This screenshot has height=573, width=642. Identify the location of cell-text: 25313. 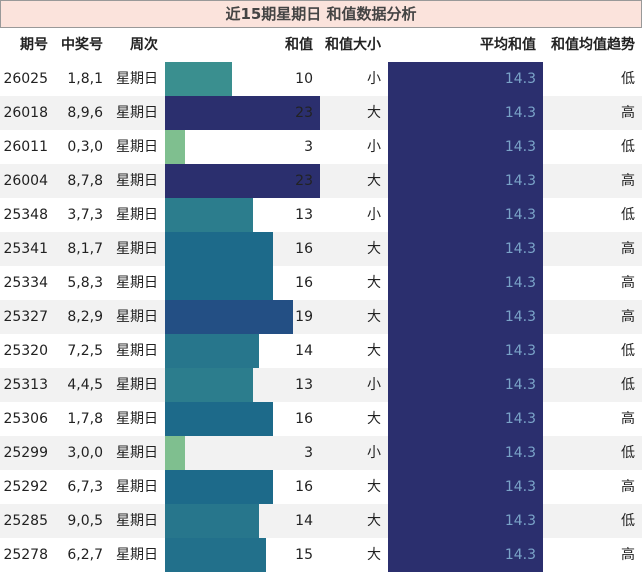
(25, 385).